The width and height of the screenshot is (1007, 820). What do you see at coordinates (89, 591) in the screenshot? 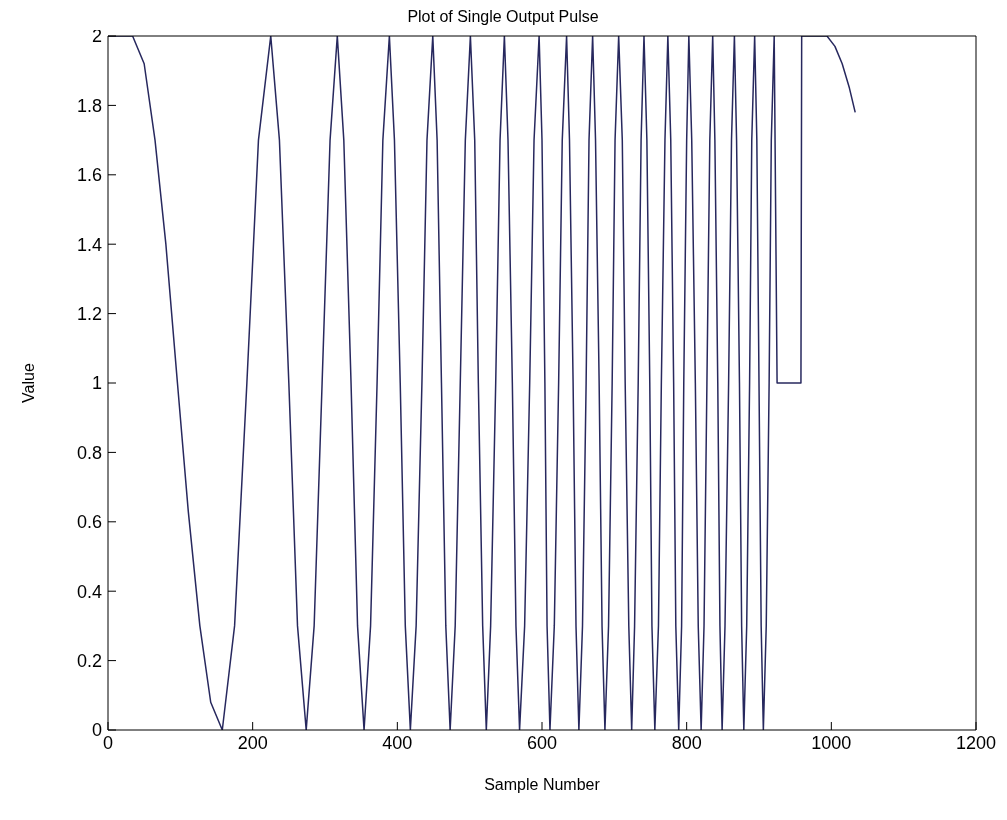
I see `y-tick-label: 0.4` at bounding box center [89, 591].